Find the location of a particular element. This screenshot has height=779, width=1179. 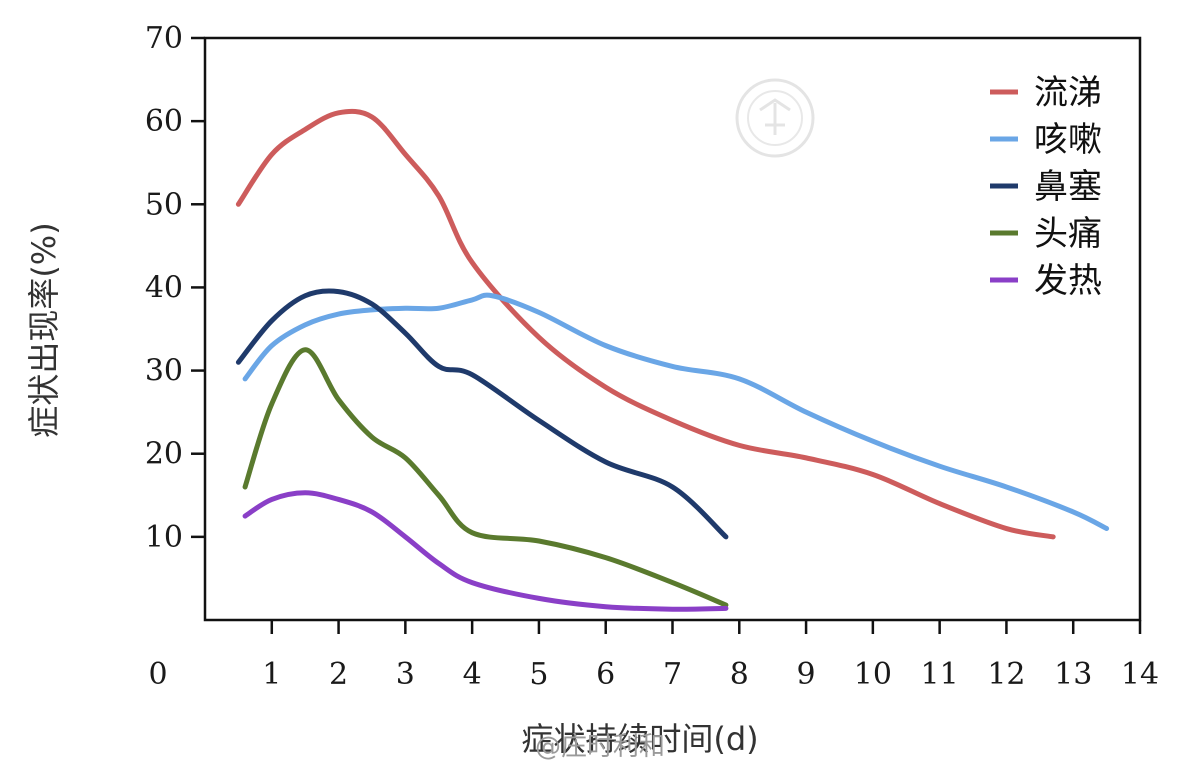

x-tick-label: 11 is located at coordinates (940, 674).